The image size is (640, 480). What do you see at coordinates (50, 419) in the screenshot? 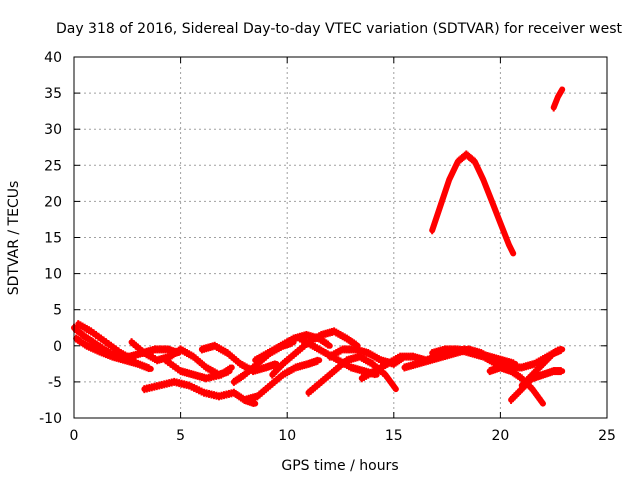
I see `y-tick-label: -10` at bounding box center [50, 419].